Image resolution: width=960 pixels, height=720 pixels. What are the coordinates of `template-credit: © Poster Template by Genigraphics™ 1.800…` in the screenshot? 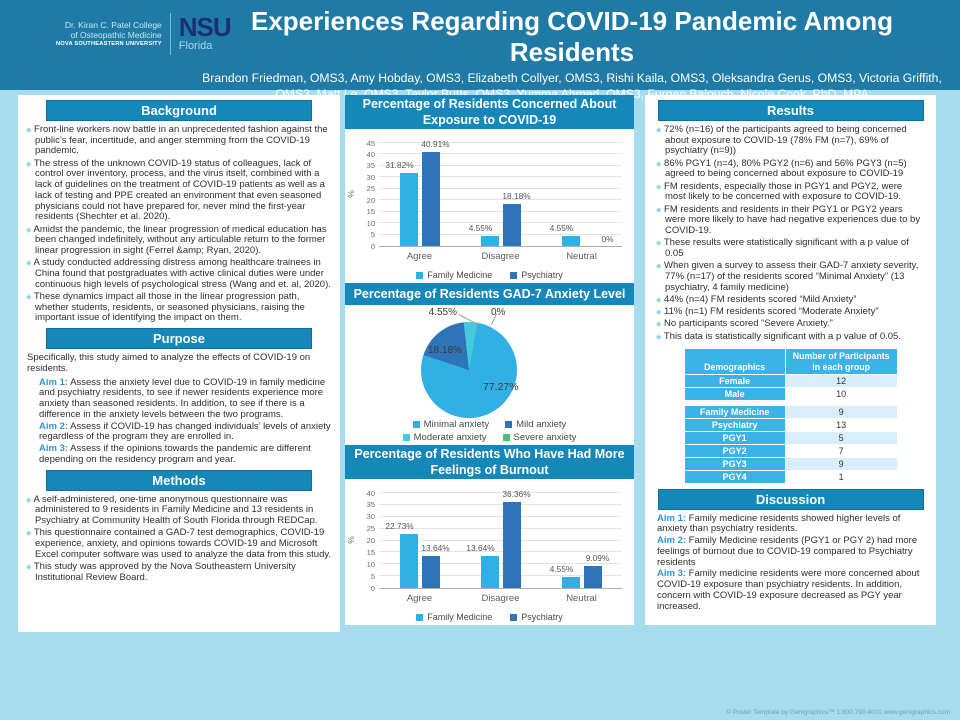 It's located at (838, 712).